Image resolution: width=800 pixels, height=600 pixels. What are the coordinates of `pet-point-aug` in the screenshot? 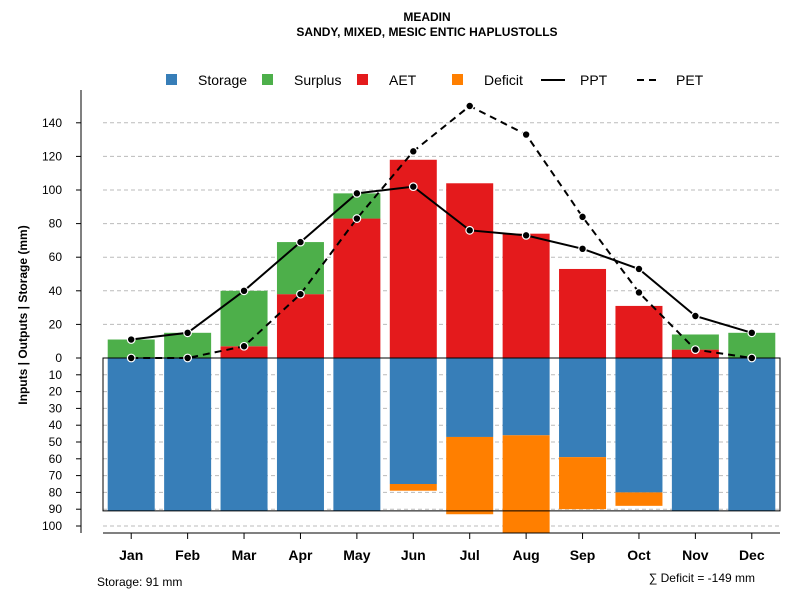 It's located at (526, 134).